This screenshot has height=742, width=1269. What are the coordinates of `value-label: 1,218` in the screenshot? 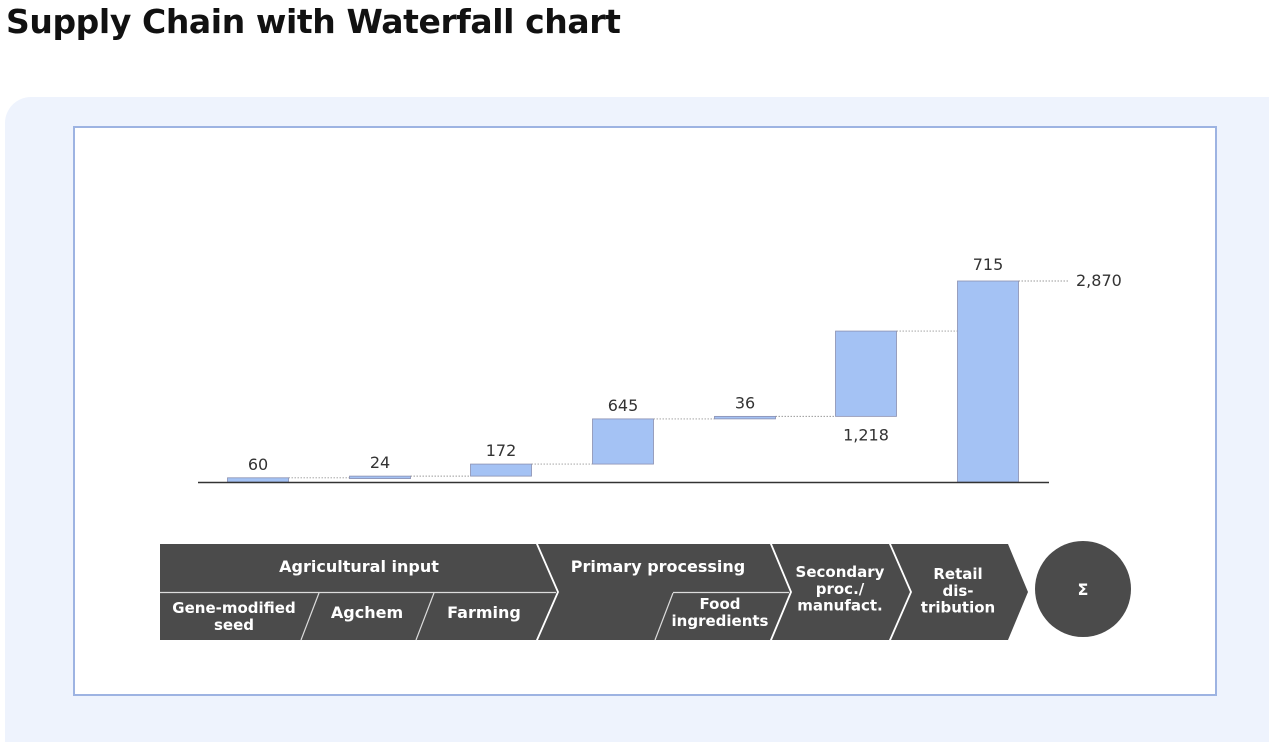 It's located at (866, 434).